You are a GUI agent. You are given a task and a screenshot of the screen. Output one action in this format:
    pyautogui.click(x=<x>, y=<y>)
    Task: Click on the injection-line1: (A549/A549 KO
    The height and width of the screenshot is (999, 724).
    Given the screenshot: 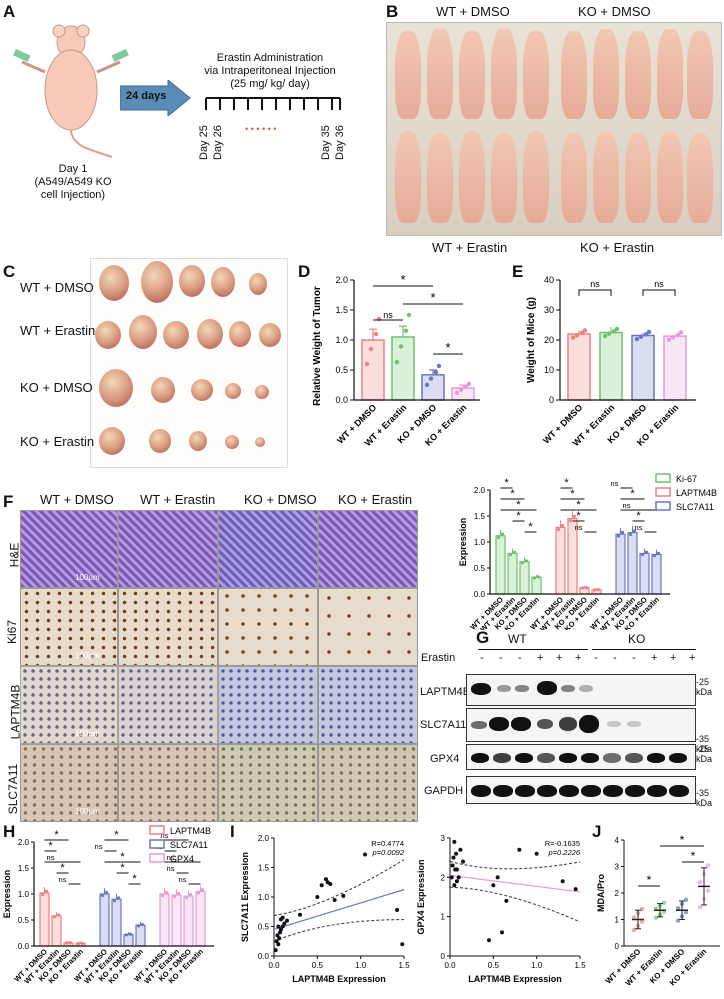 What is the action you would take?
    pyautogui.click(x=73, y=182)
    